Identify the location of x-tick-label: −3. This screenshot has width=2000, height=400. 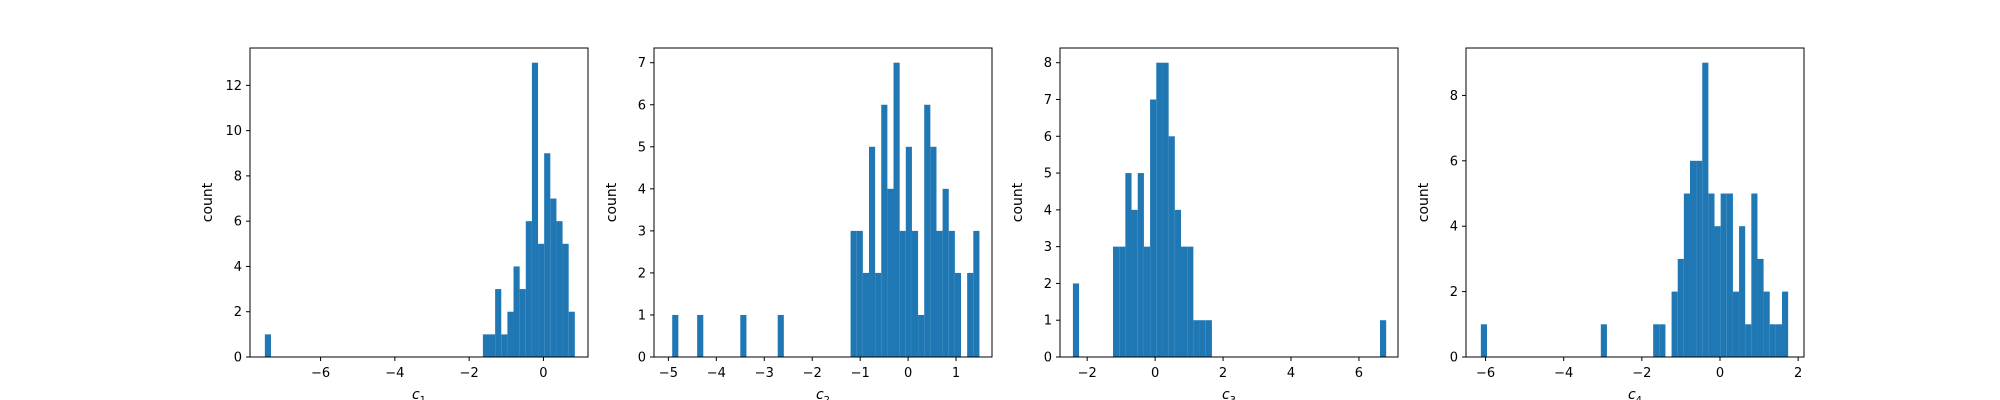
(764, 373).